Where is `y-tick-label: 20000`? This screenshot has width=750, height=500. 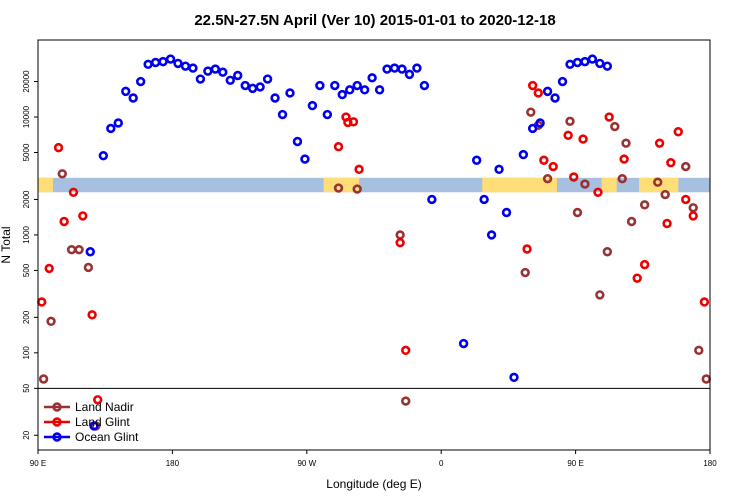
y-tick-label: 20000 is located at coordinates (26, 81).